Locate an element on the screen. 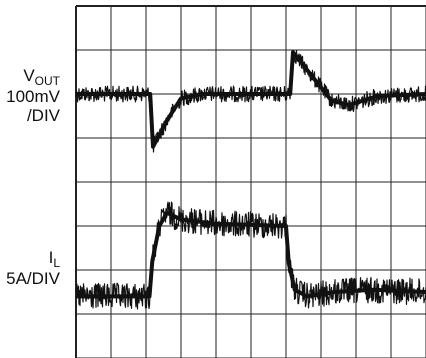  il-label-main: I is located at coordinates (51, 257).